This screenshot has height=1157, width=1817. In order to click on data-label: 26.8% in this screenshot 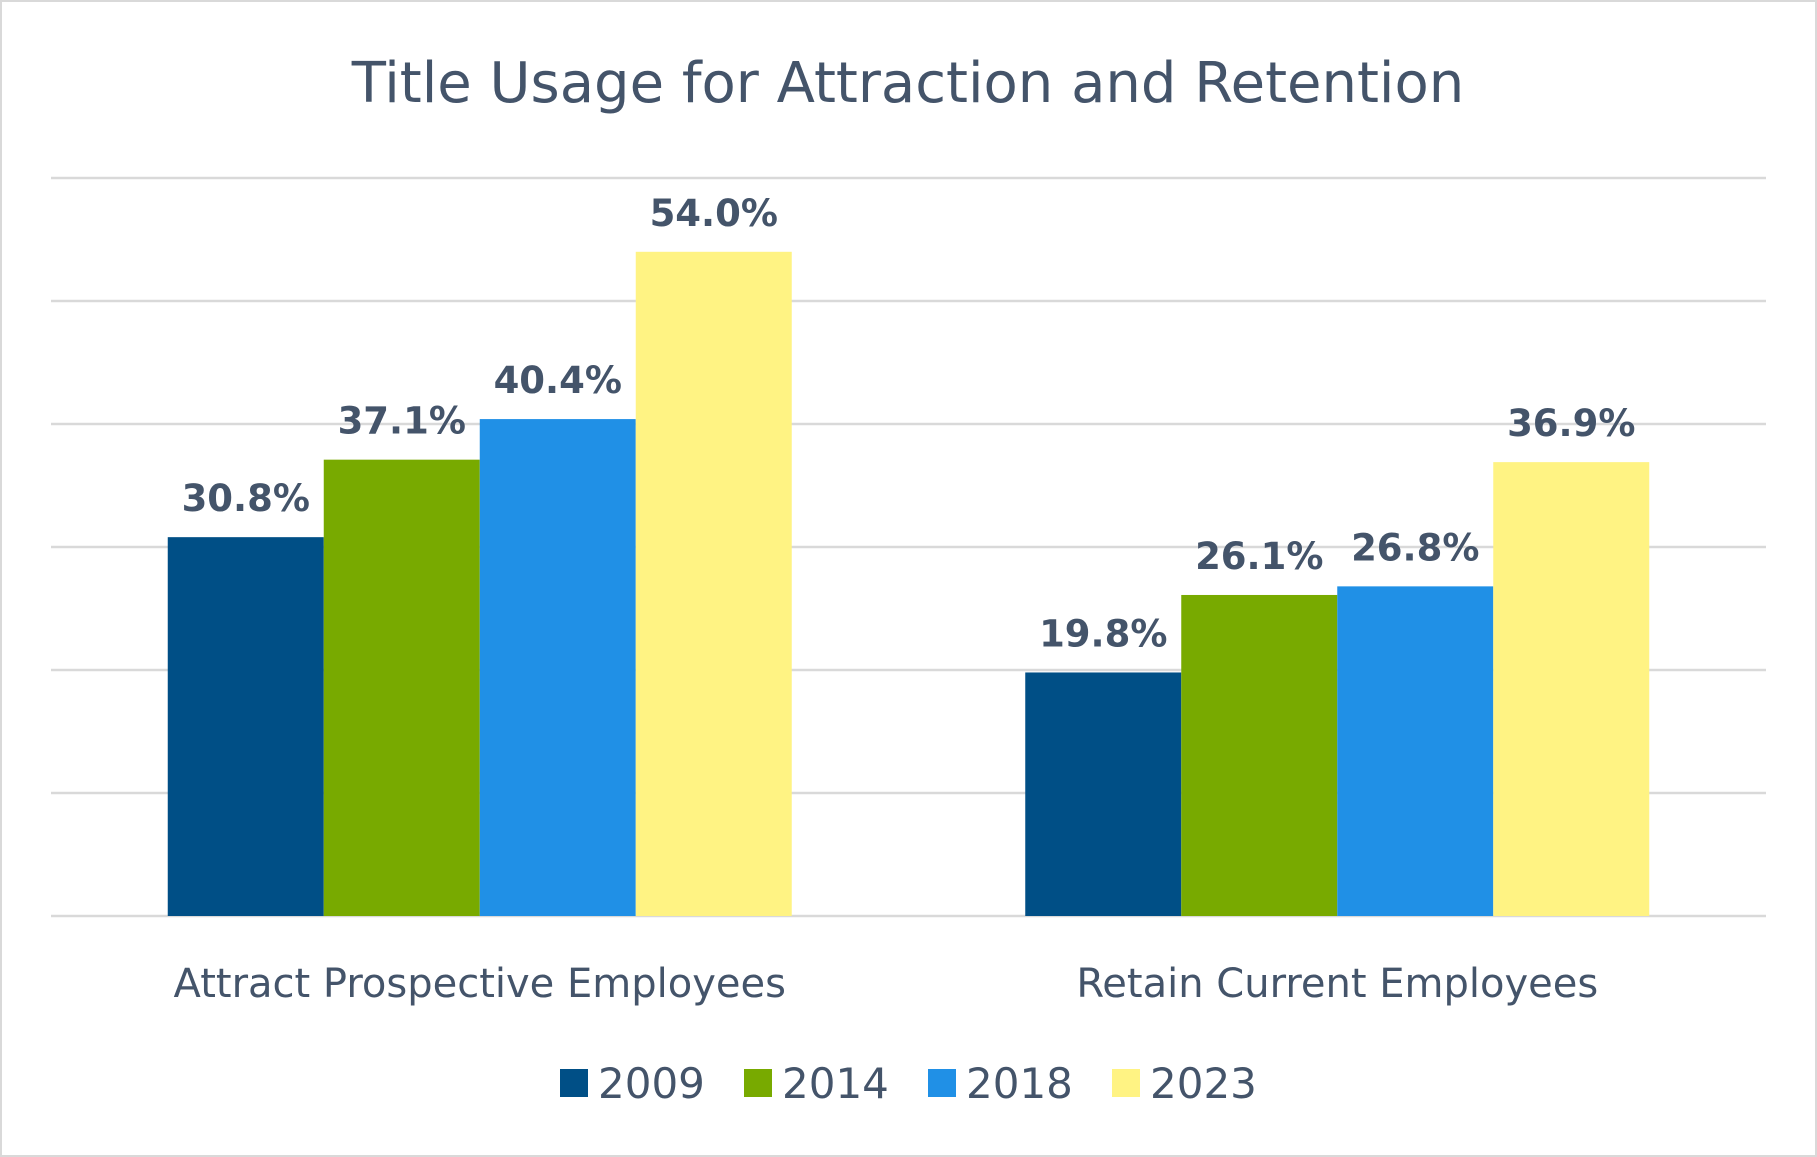, I will do `click(1415, 547)`.